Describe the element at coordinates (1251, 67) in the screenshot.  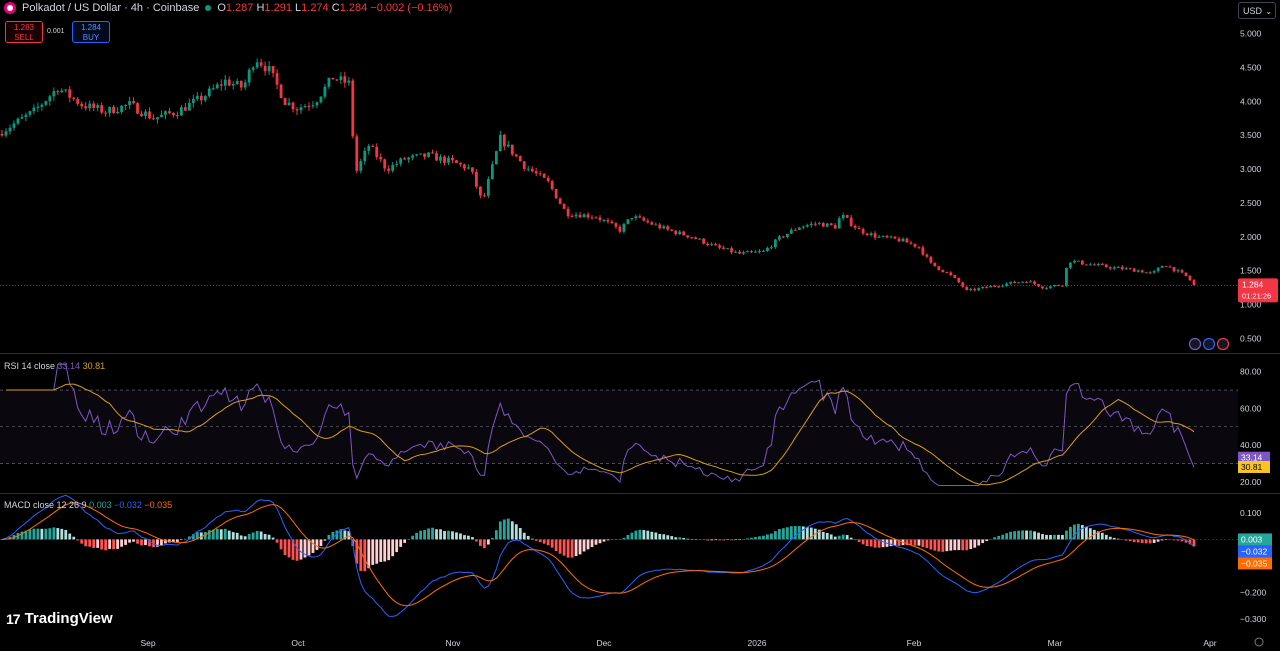
I see `price-axis-tick: 4.500` at that location.